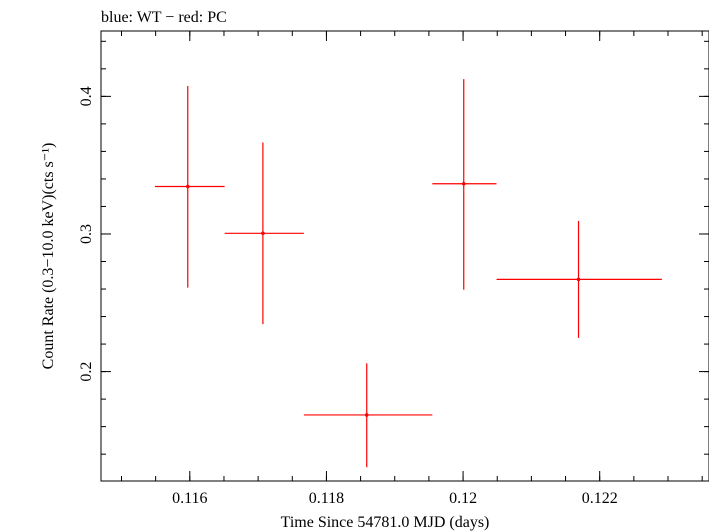 The height and width of the screenshot is (532, 709). What do you see at coordinates (385, 522) in the screenshot?
I see `x-axis-label: Time Since 54781.0 MJD (days)` at bounding box center [385, 522].